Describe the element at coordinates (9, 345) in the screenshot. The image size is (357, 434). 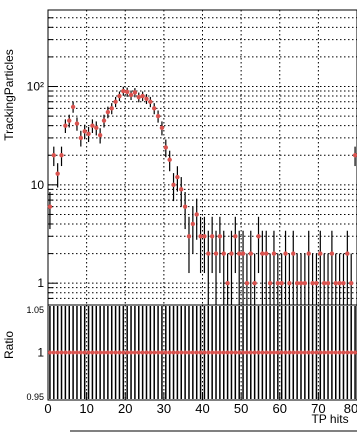
I see `ratio-y-axis-label: Ratio` at that location.